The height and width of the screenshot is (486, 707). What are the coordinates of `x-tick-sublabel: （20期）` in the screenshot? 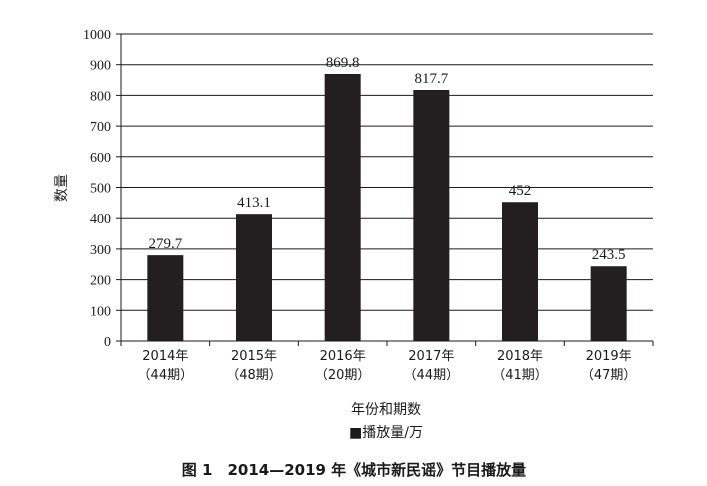 It's located at (343, 375).